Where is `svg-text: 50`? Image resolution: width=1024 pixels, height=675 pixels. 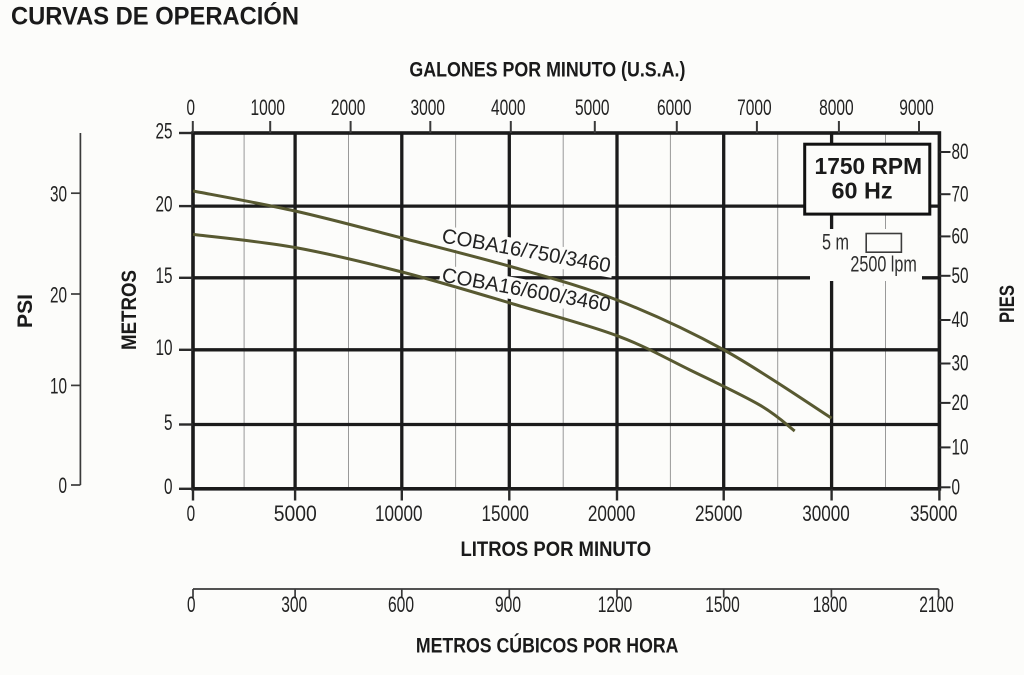
svg-text: 50 is located at coordinates (960, 275).